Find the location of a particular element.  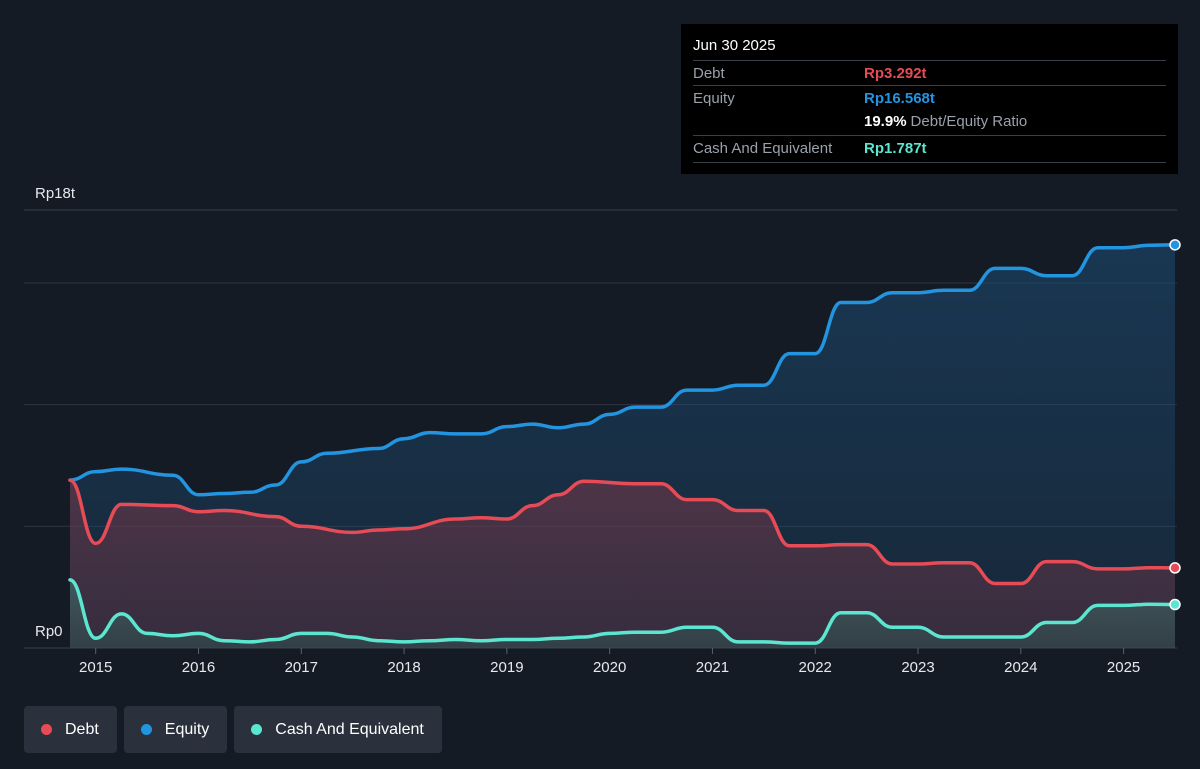

tooltip-equity-value: Rp16.568t is located at coordinates (899, 98).